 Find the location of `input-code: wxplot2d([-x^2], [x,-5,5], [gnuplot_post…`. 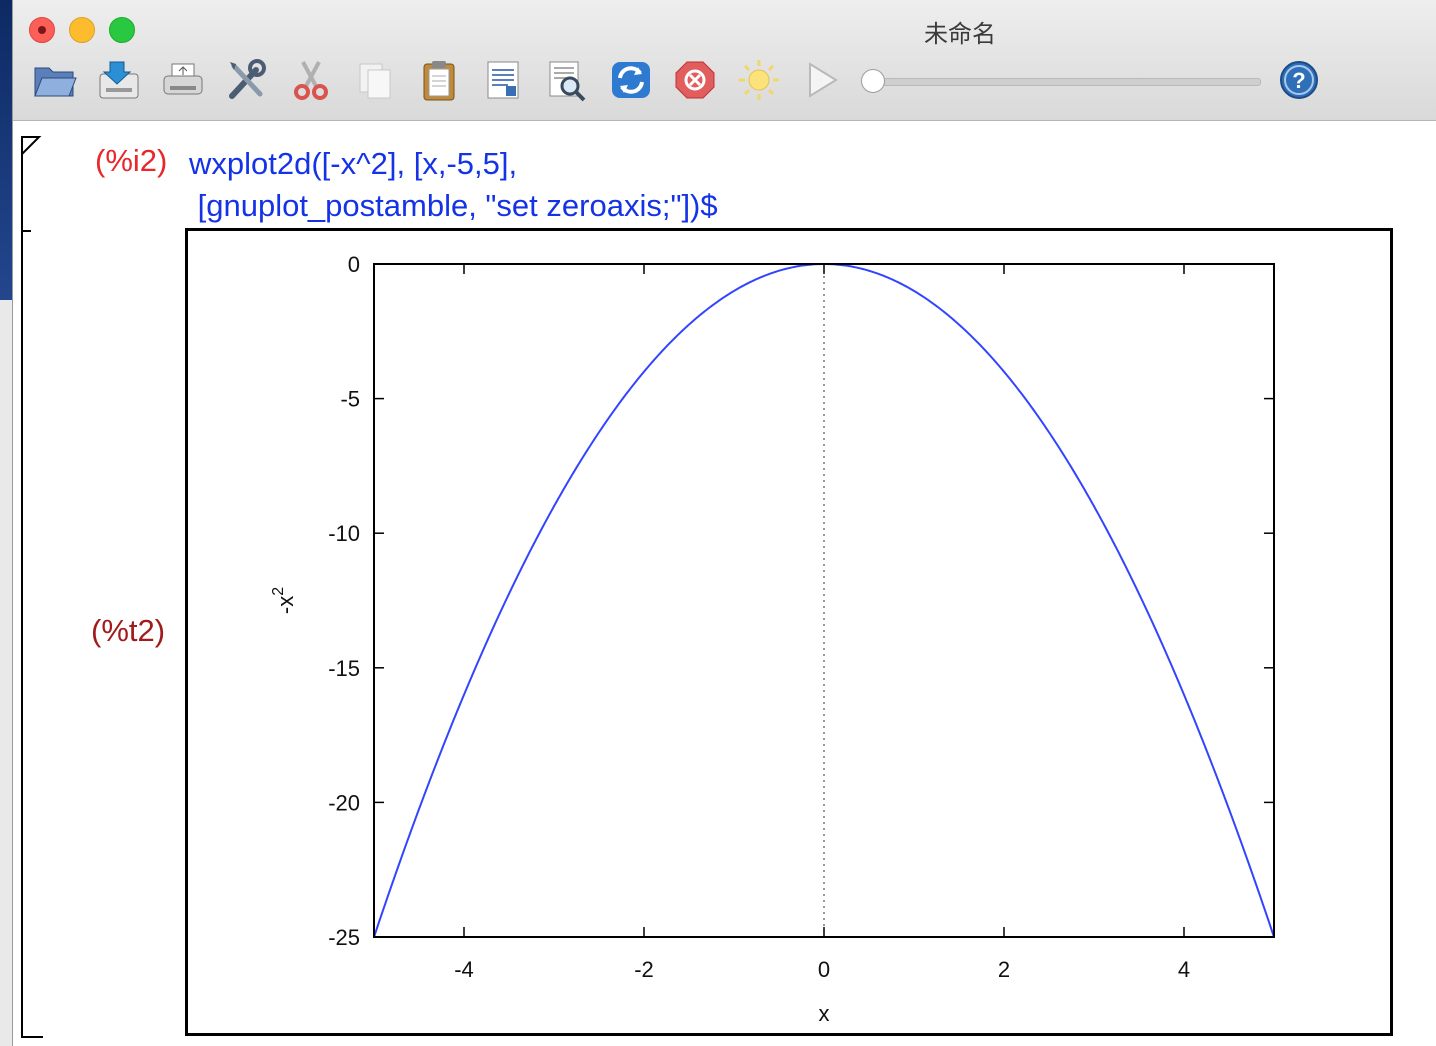

input-code: wxplot2d([-x^2], [x,-5,5], [gnuplot_post… is located at coordinates (453, 185).